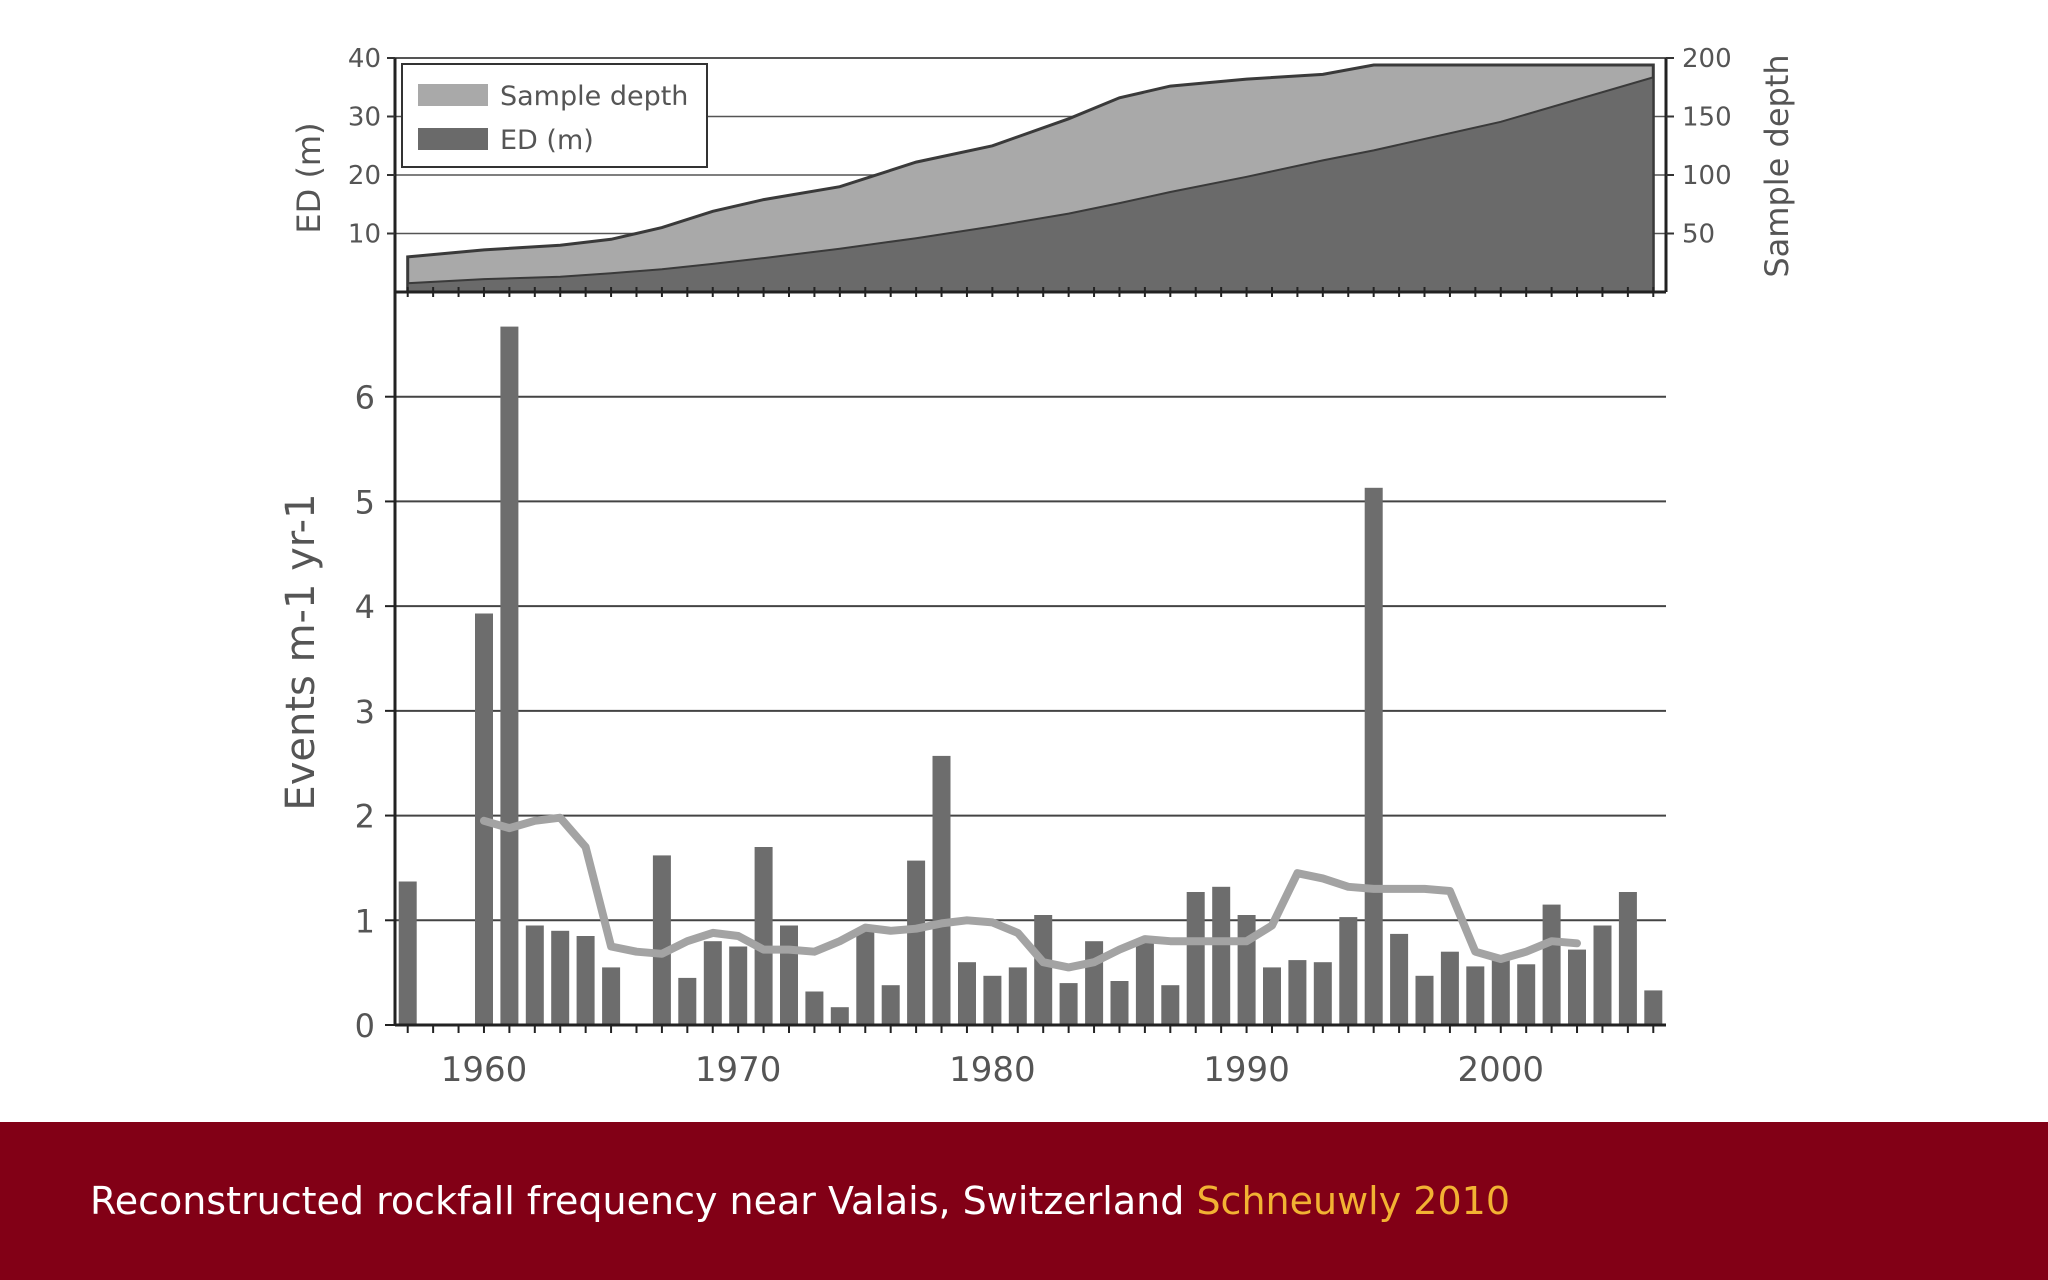 This screenshot has height=1280, width=2048. What do you see at coordinates (364, 176) in the screenshot?
I see `ed-tick-label: 20` at bounding box center [364, 176].